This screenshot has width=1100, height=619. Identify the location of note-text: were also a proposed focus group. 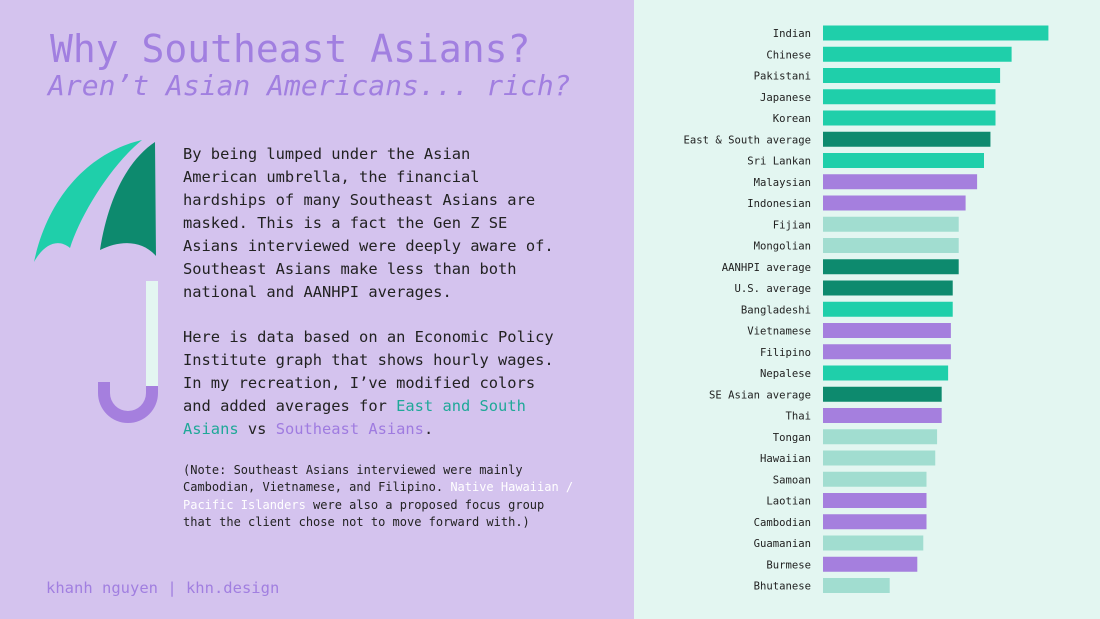
(425, 504).